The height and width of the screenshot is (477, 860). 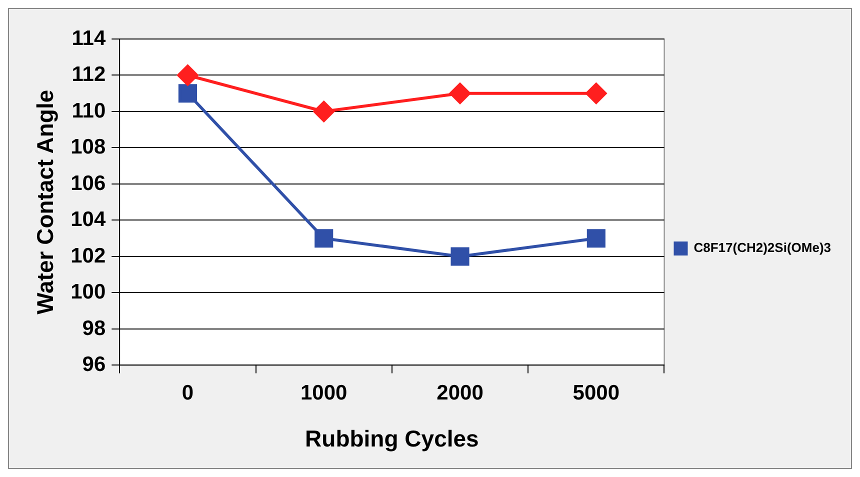 What do you see at coordinates (88, 183) in the screenshot?
I see `y-tick-label: 106` at bounding box center [88, 183].